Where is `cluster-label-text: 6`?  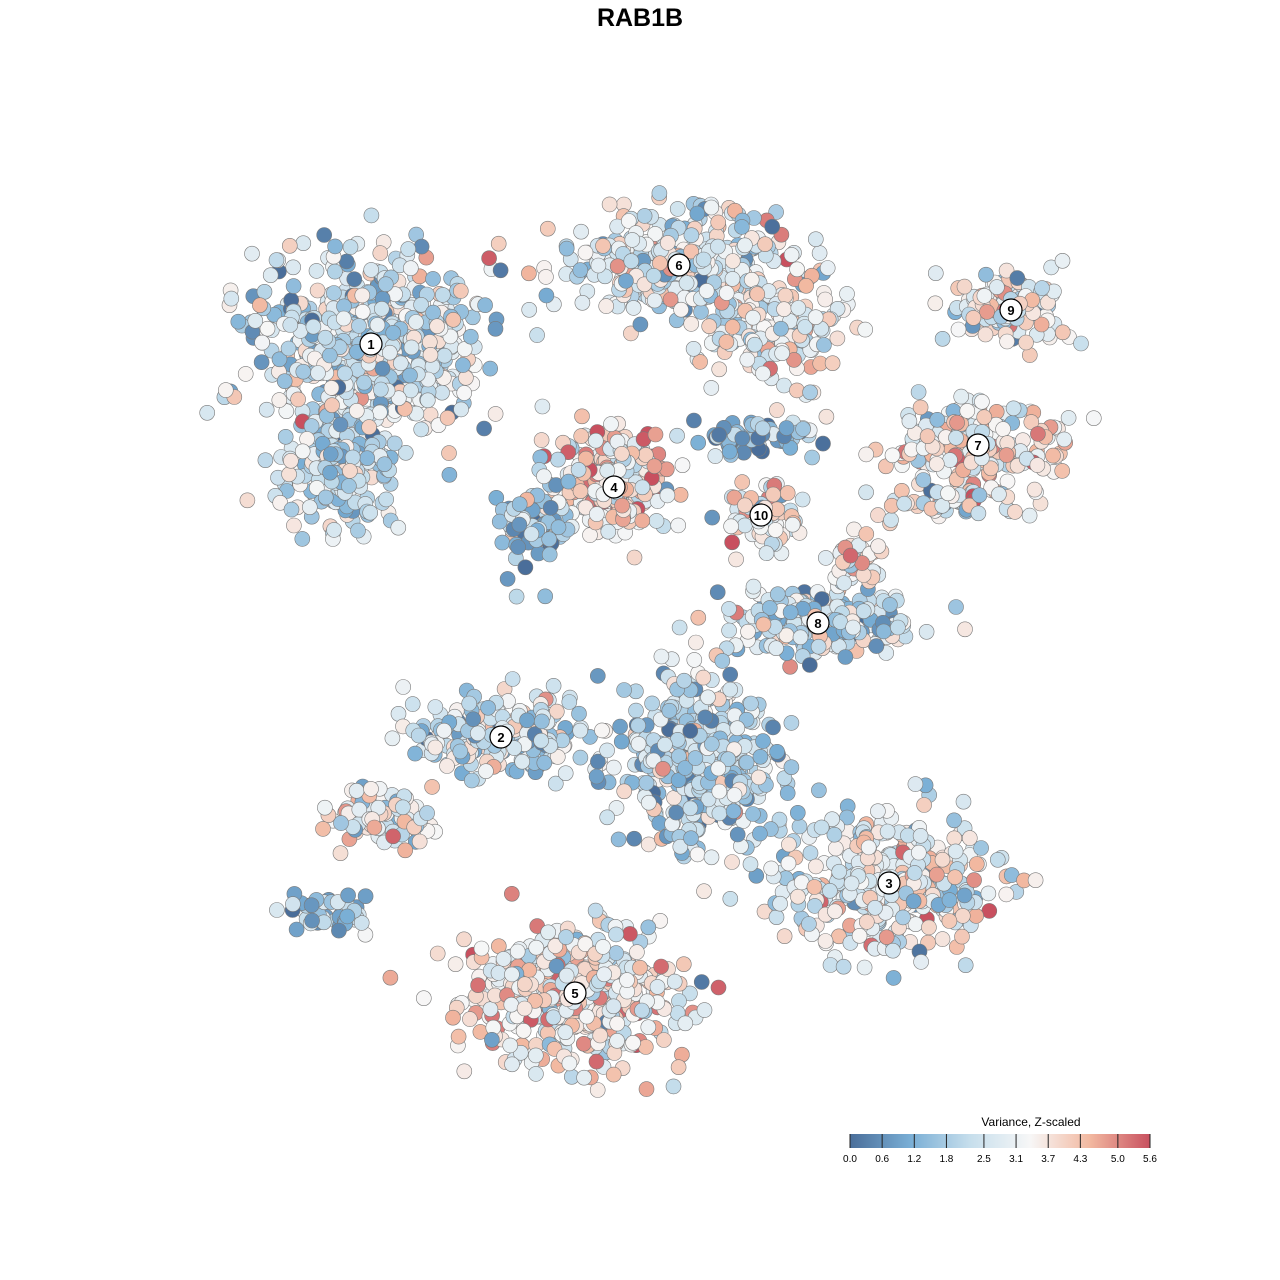 cluster-label-text: 6 is located at coordinates (678, 265).